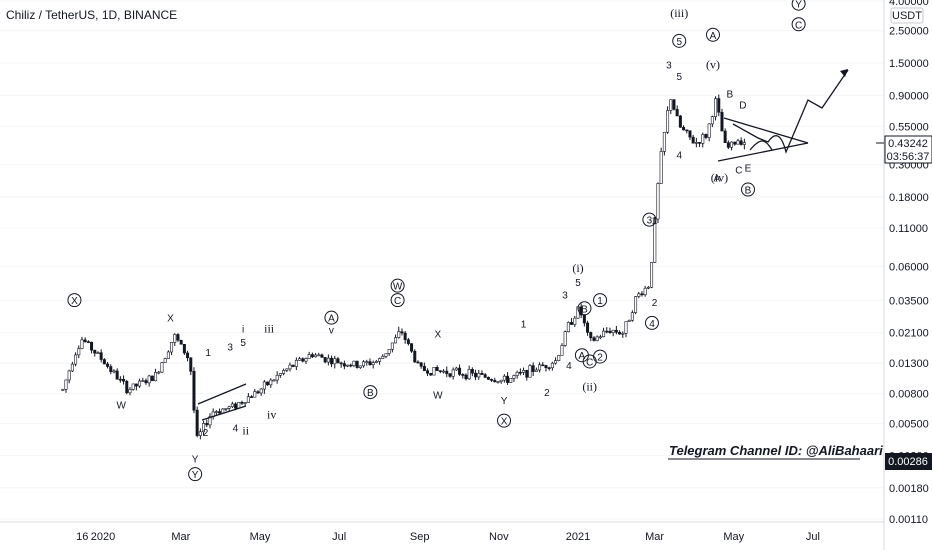 The image size is (932, 550). Describe the element at coordinates (331, 330) in the screenshot. I see `wave-label: v` at that location.